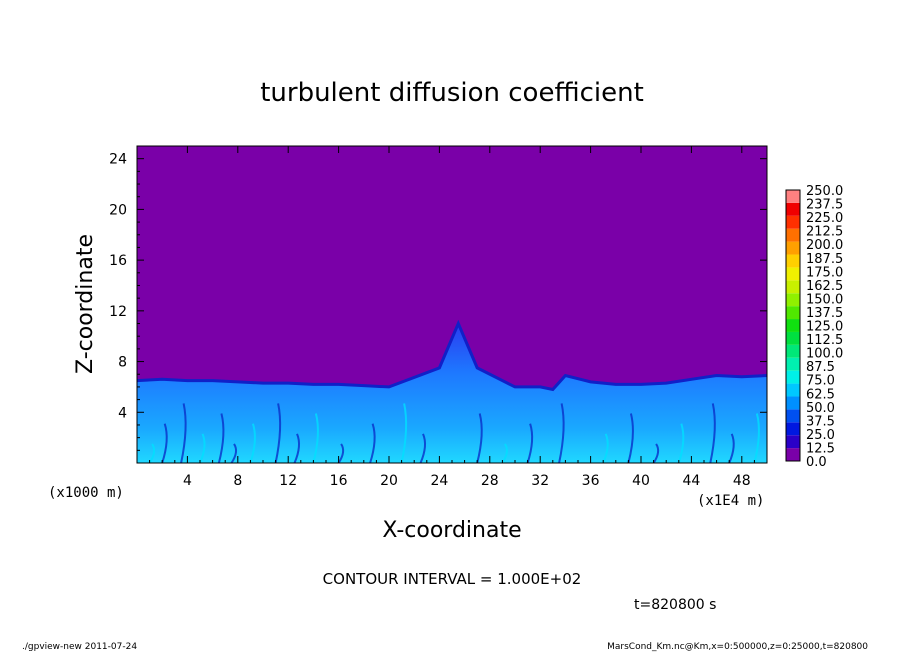 The width and height of the screenshot is (904, 658). I want to click on x-tick-label: 48, so click(742, 481).